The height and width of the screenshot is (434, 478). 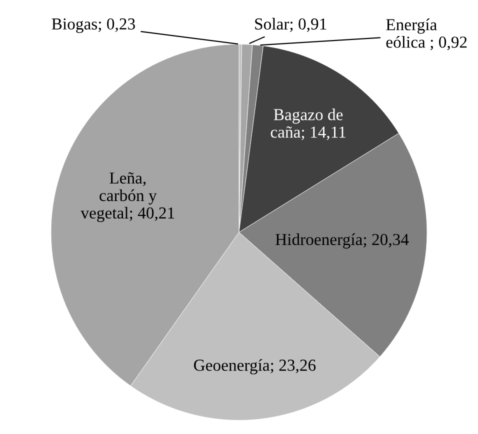 I want to click on slice-label: Bagazo de caña; 14,11, so click(x=308, y=124).